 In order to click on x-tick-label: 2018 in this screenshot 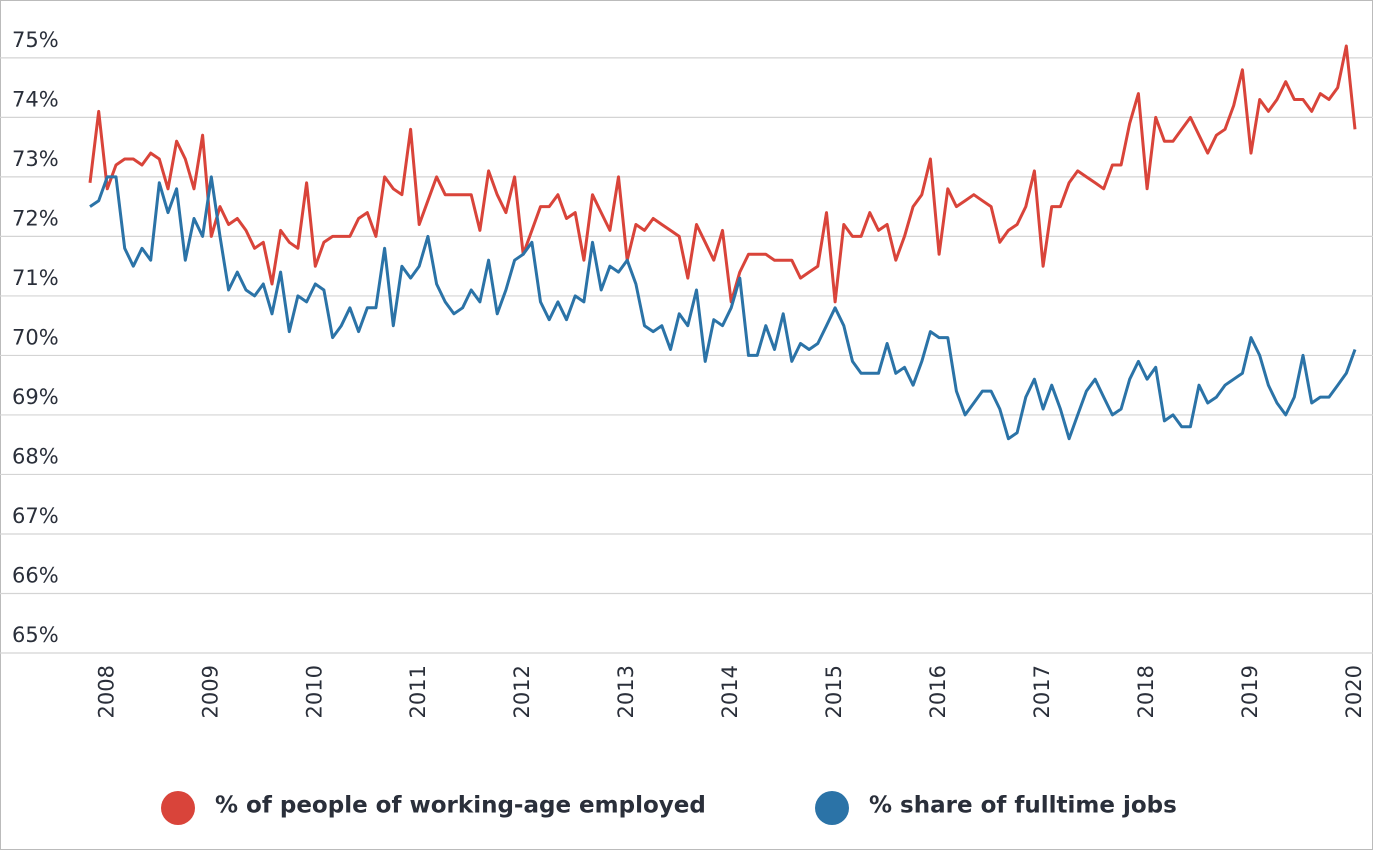, I will do `click(1146, 691)`.